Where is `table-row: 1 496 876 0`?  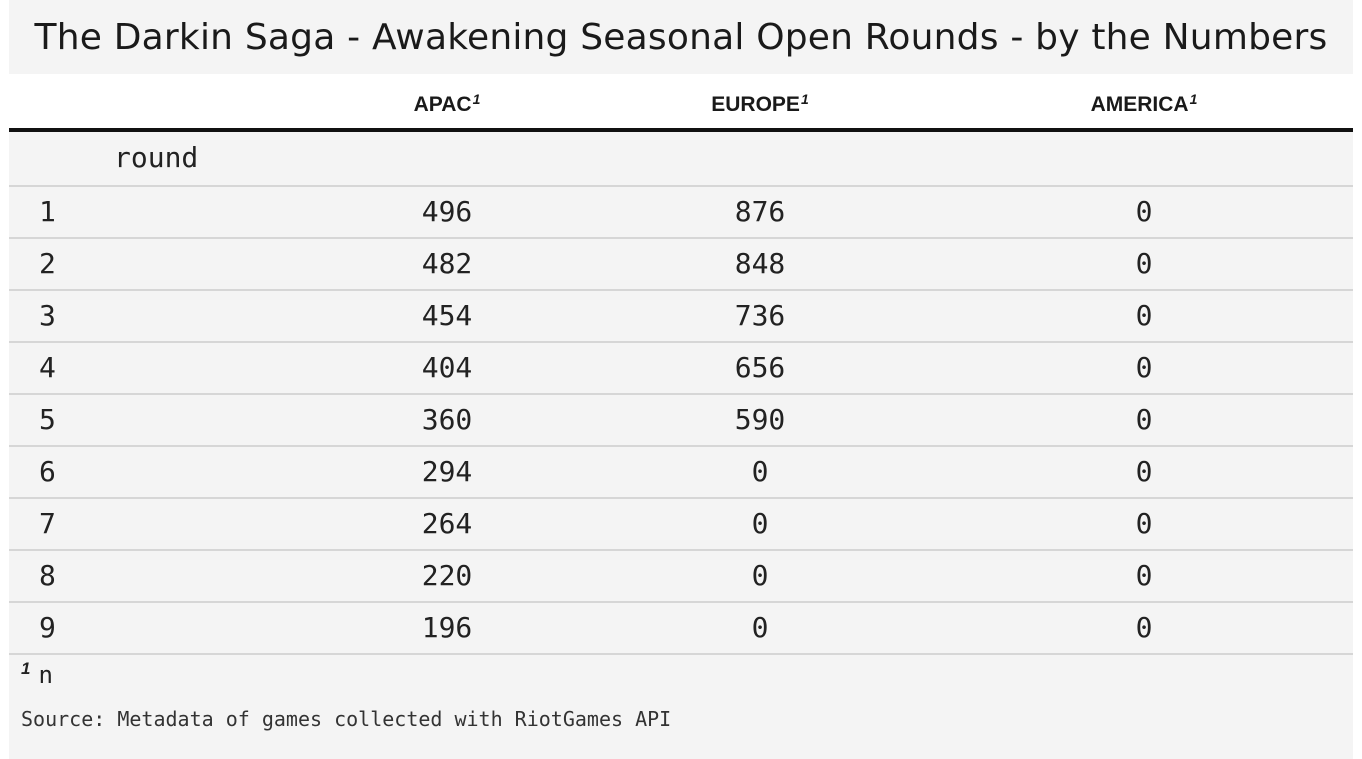
table-row: 1 496 876 0 is located at coordinates (681, 213).